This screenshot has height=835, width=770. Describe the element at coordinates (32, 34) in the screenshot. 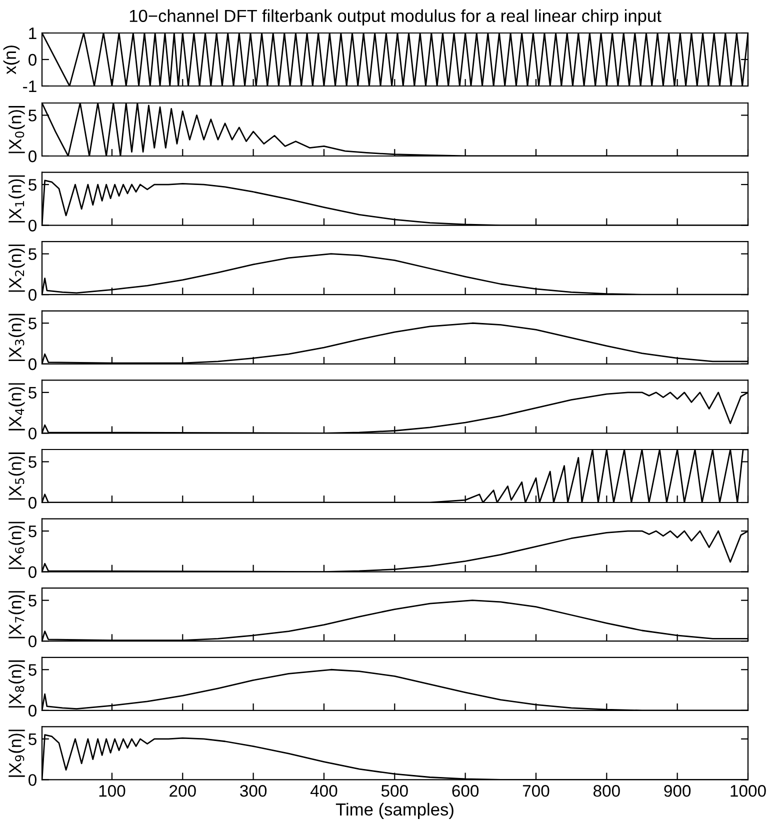

I see `y-tick-label: 1` at that location.